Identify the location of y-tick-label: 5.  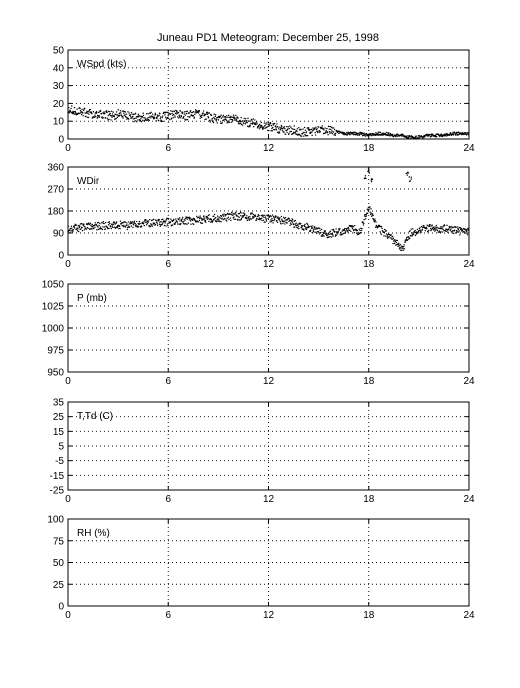
(61, 447).